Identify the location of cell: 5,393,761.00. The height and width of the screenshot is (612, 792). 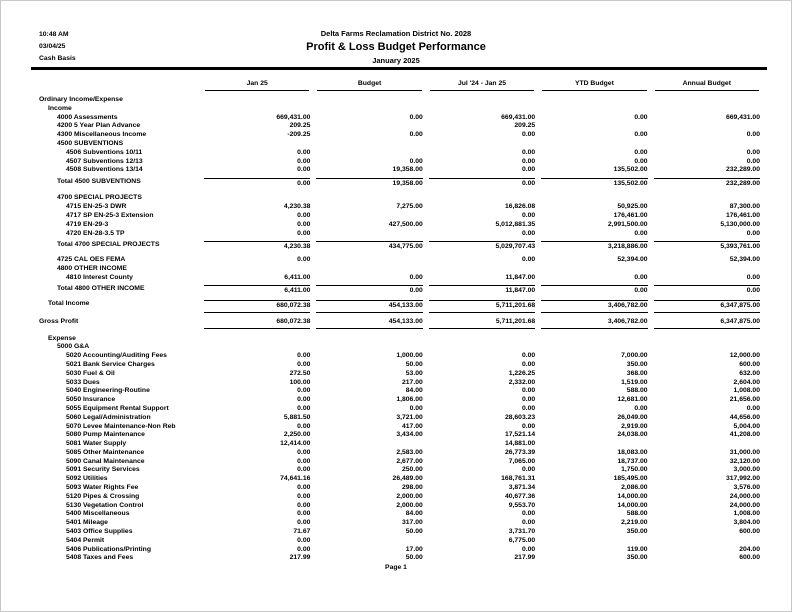
(707, 246).